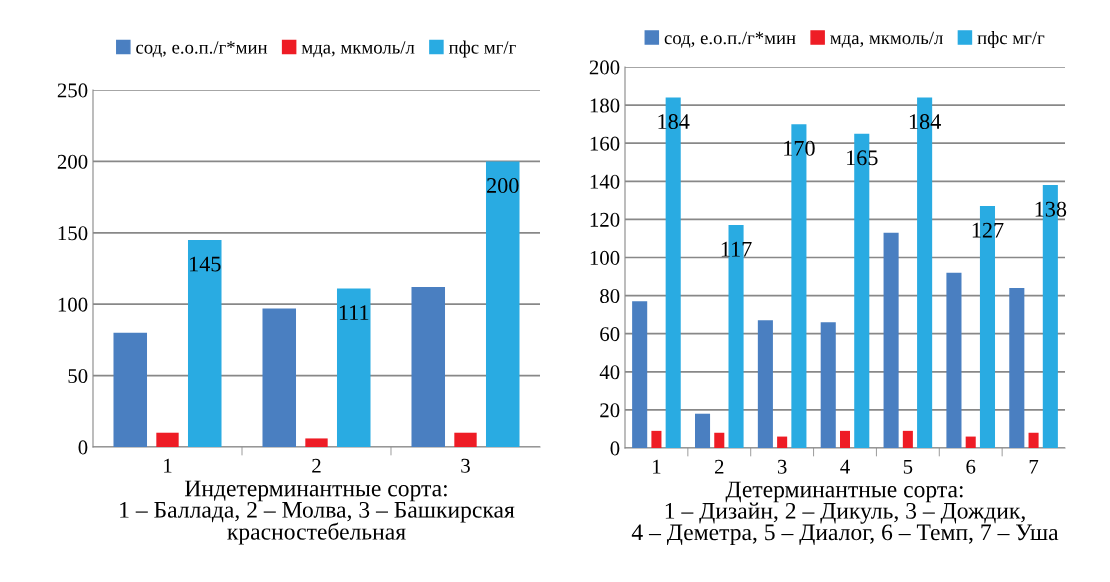 This screenshot has height=582, width=1110. What do you see at coordinates (736, 249) in the screenshot?
I see `data-label: 117` at bounding box center [736, 249].